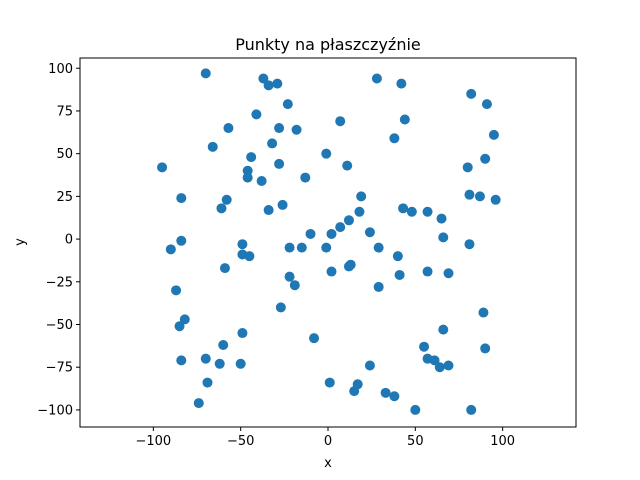 The height and width of the screenshot is (480, 640). I want to click on x-tick-label: 0, so click(328, 441).